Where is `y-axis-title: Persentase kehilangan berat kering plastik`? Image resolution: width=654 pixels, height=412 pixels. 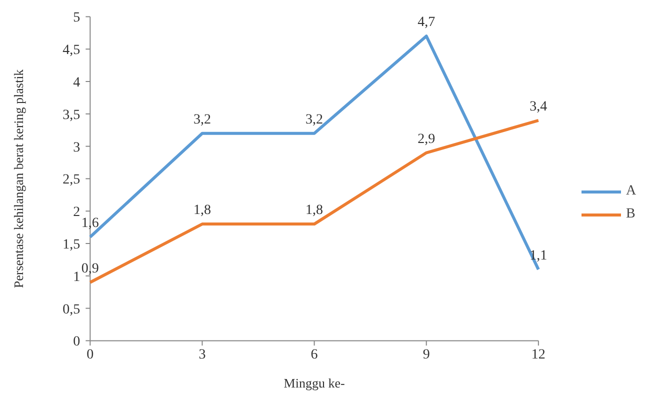
y-axis-title: Persentase kehilangan berat kering plastik is located at coordinates (18, 178).